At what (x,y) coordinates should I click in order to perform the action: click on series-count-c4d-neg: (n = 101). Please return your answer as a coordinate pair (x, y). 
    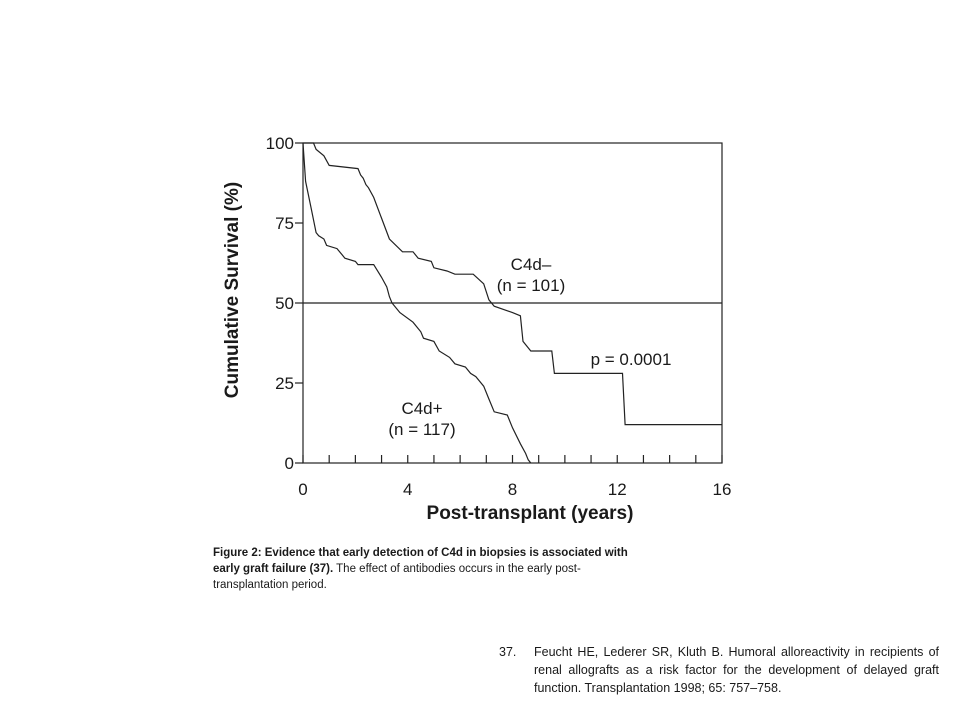
    Looking at the image, I should click on (531, 285).